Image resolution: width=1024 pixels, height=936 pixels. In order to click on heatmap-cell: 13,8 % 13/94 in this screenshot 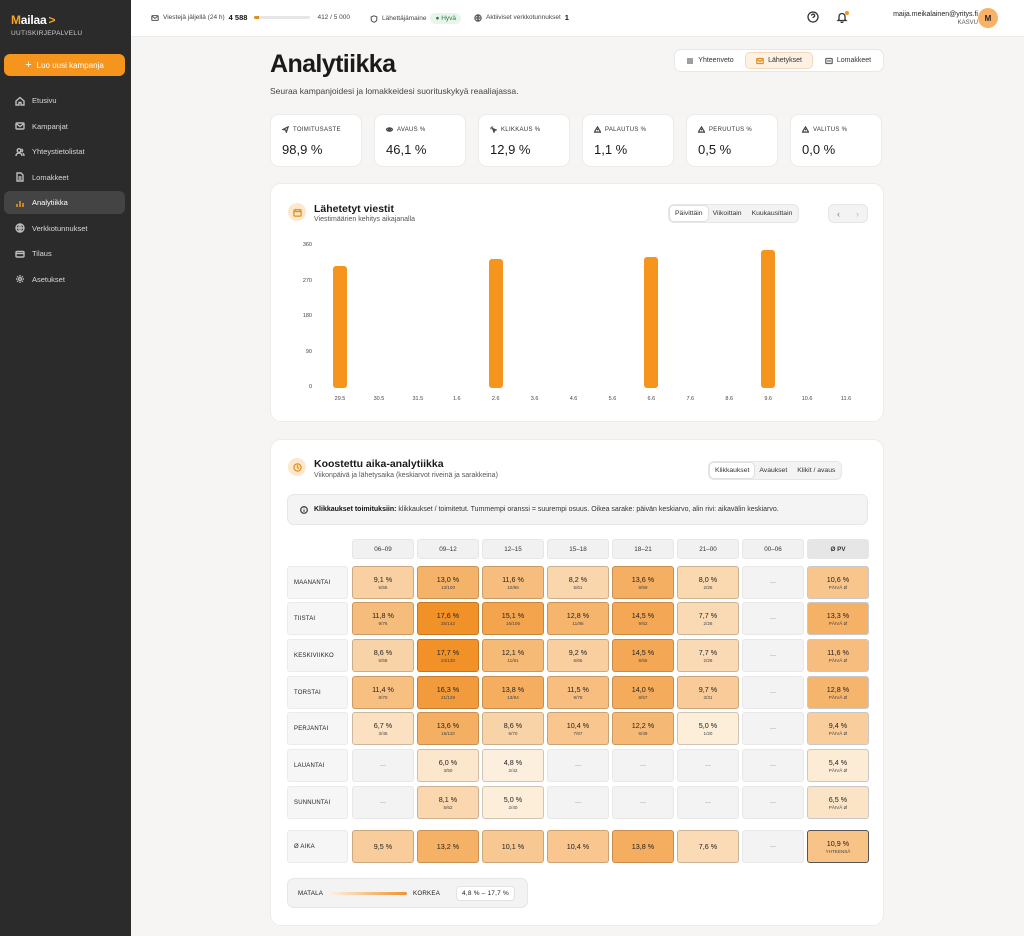, I will do `click(513, 692)`.